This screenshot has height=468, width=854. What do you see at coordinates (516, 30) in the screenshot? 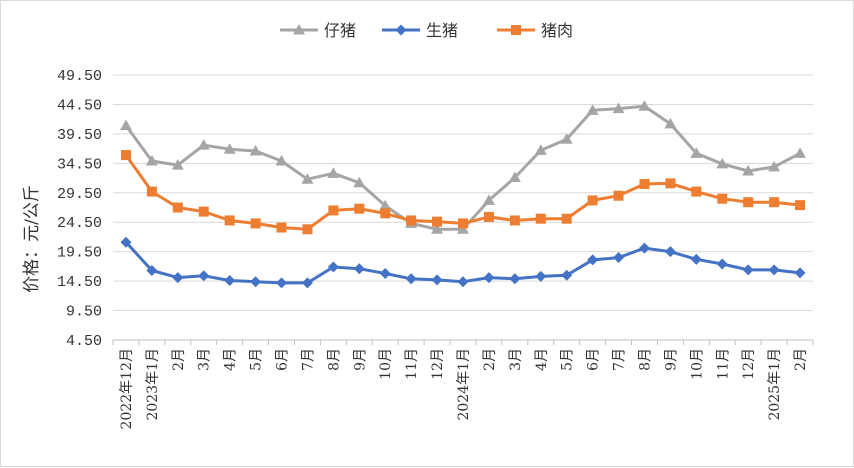
I see `legend-marker` at bounding box center [516, 30].